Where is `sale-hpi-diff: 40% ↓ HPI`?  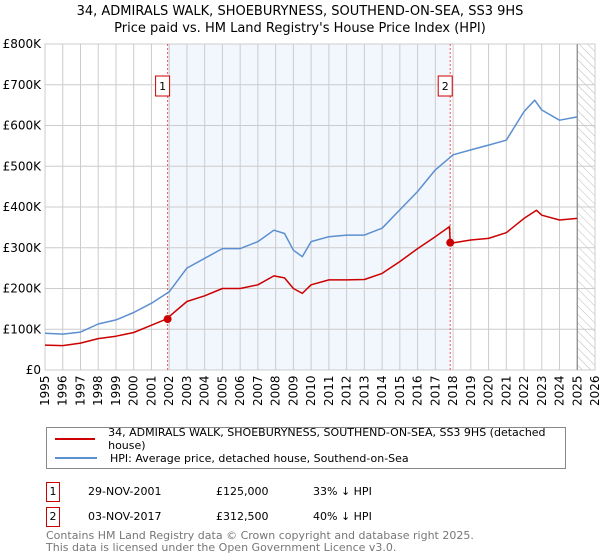 sale-hpi-diff: 40% ↓ HPI is located at coordinates (342, 516).